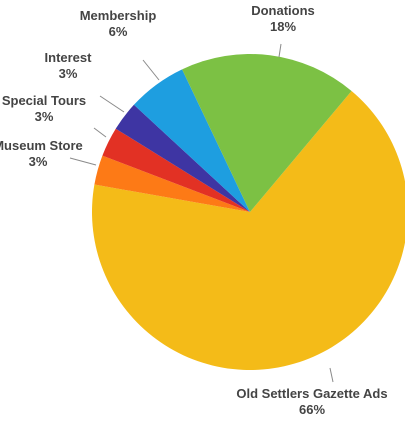 The height and width of the screenshot is (421, 405). I want to click on slice-label-old-settlers-gazette-ads: Old Settlers Gazette Ads 66%, so click(311, 401).